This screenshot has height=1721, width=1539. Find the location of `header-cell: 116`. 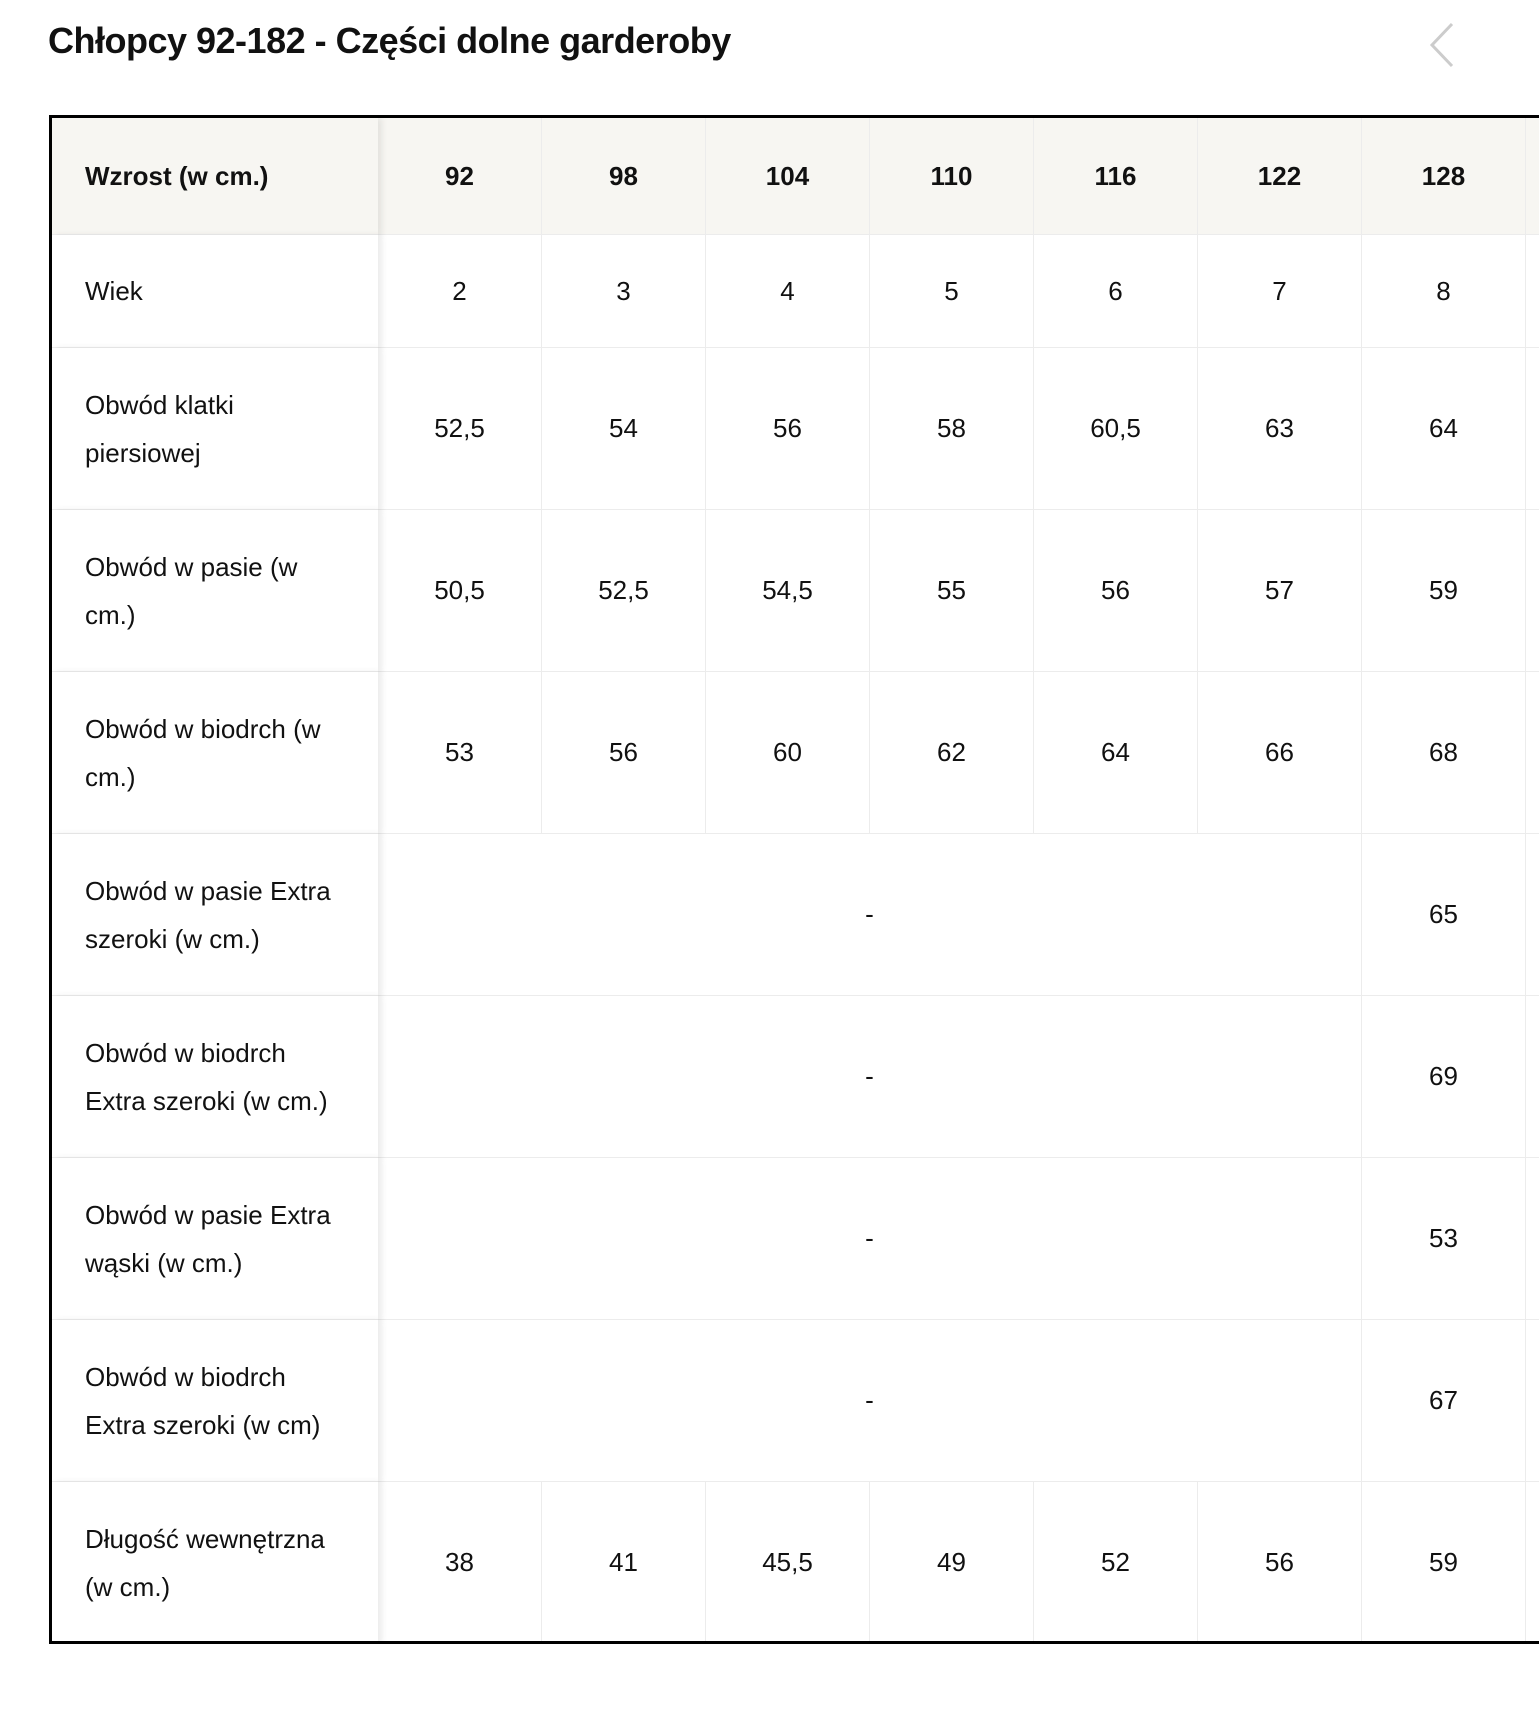

header-cell: 116 is located at coordinates (1116, 176).